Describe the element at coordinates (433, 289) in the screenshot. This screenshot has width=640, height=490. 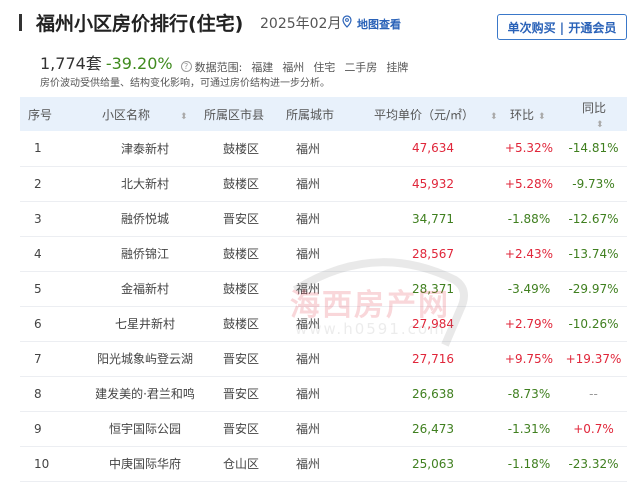
I see `cell-price: 28,371` at that location.